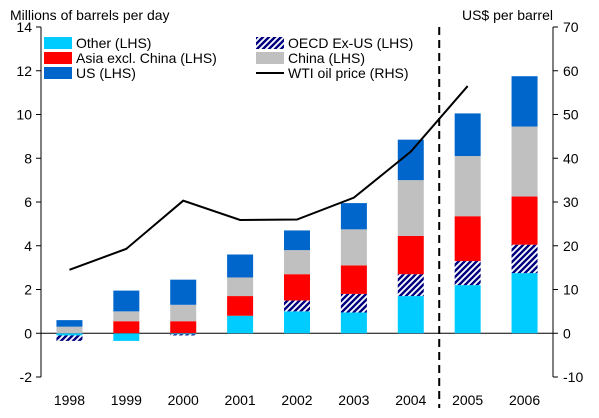 The image size is (599, 418). I want to click on legend-label: Other (LHS), so click(113, 43).